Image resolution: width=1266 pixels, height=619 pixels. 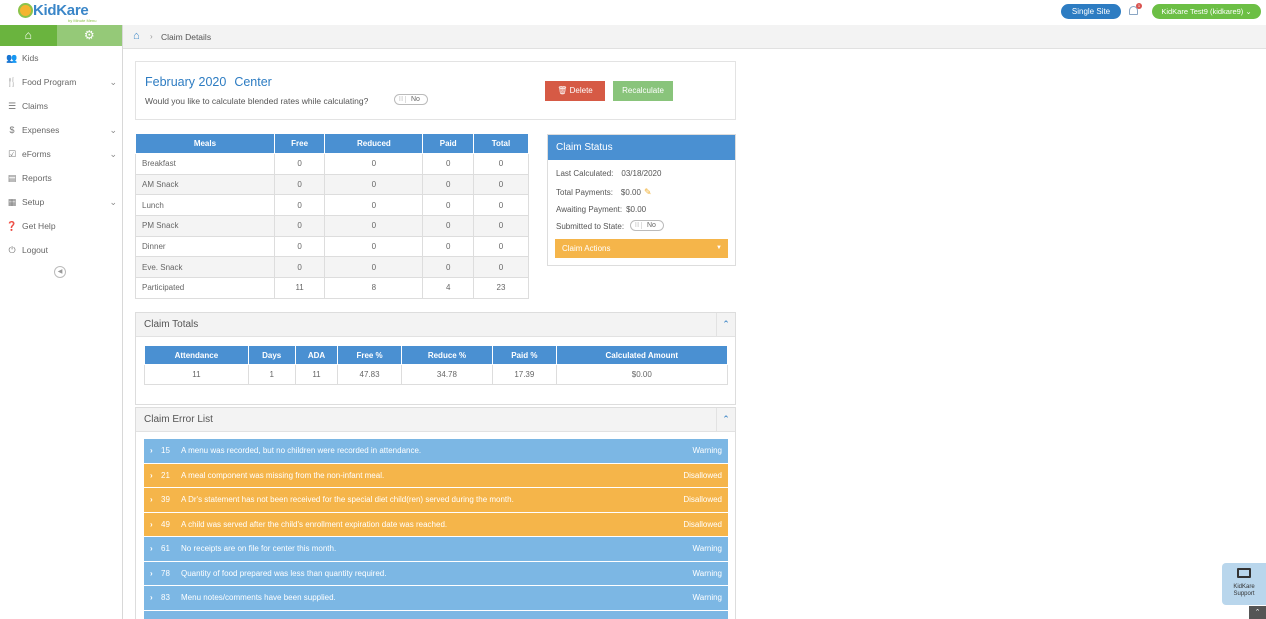 I want to click on bell-shape, so click(x=1133, y=10).